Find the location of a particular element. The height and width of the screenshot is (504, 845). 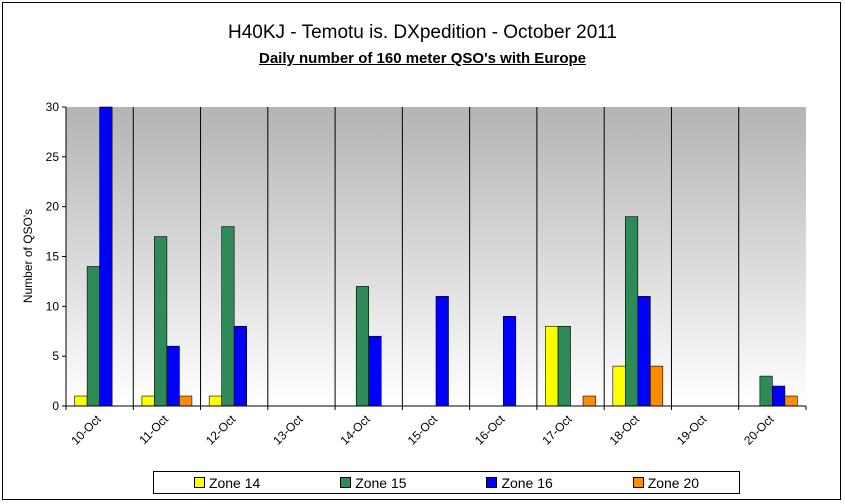

x-tick-label: 17-Oct is located at coordinates (557, 430).